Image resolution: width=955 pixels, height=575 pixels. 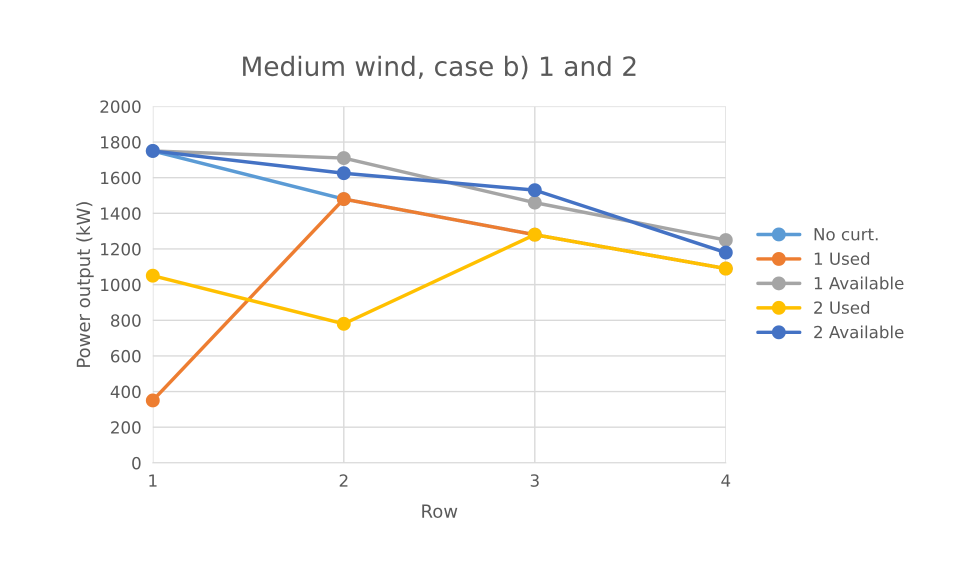 I want to click on y-tick-label: 1600, so click(x=121, y=178).